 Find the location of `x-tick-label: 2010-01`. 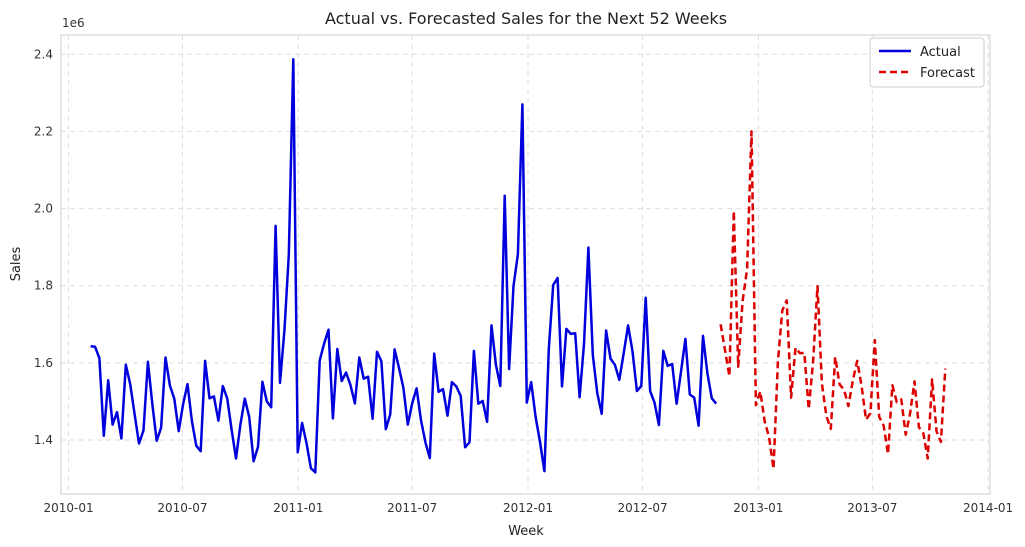

x-tick-label: 2010-01 is located at coordinates (68, 508).